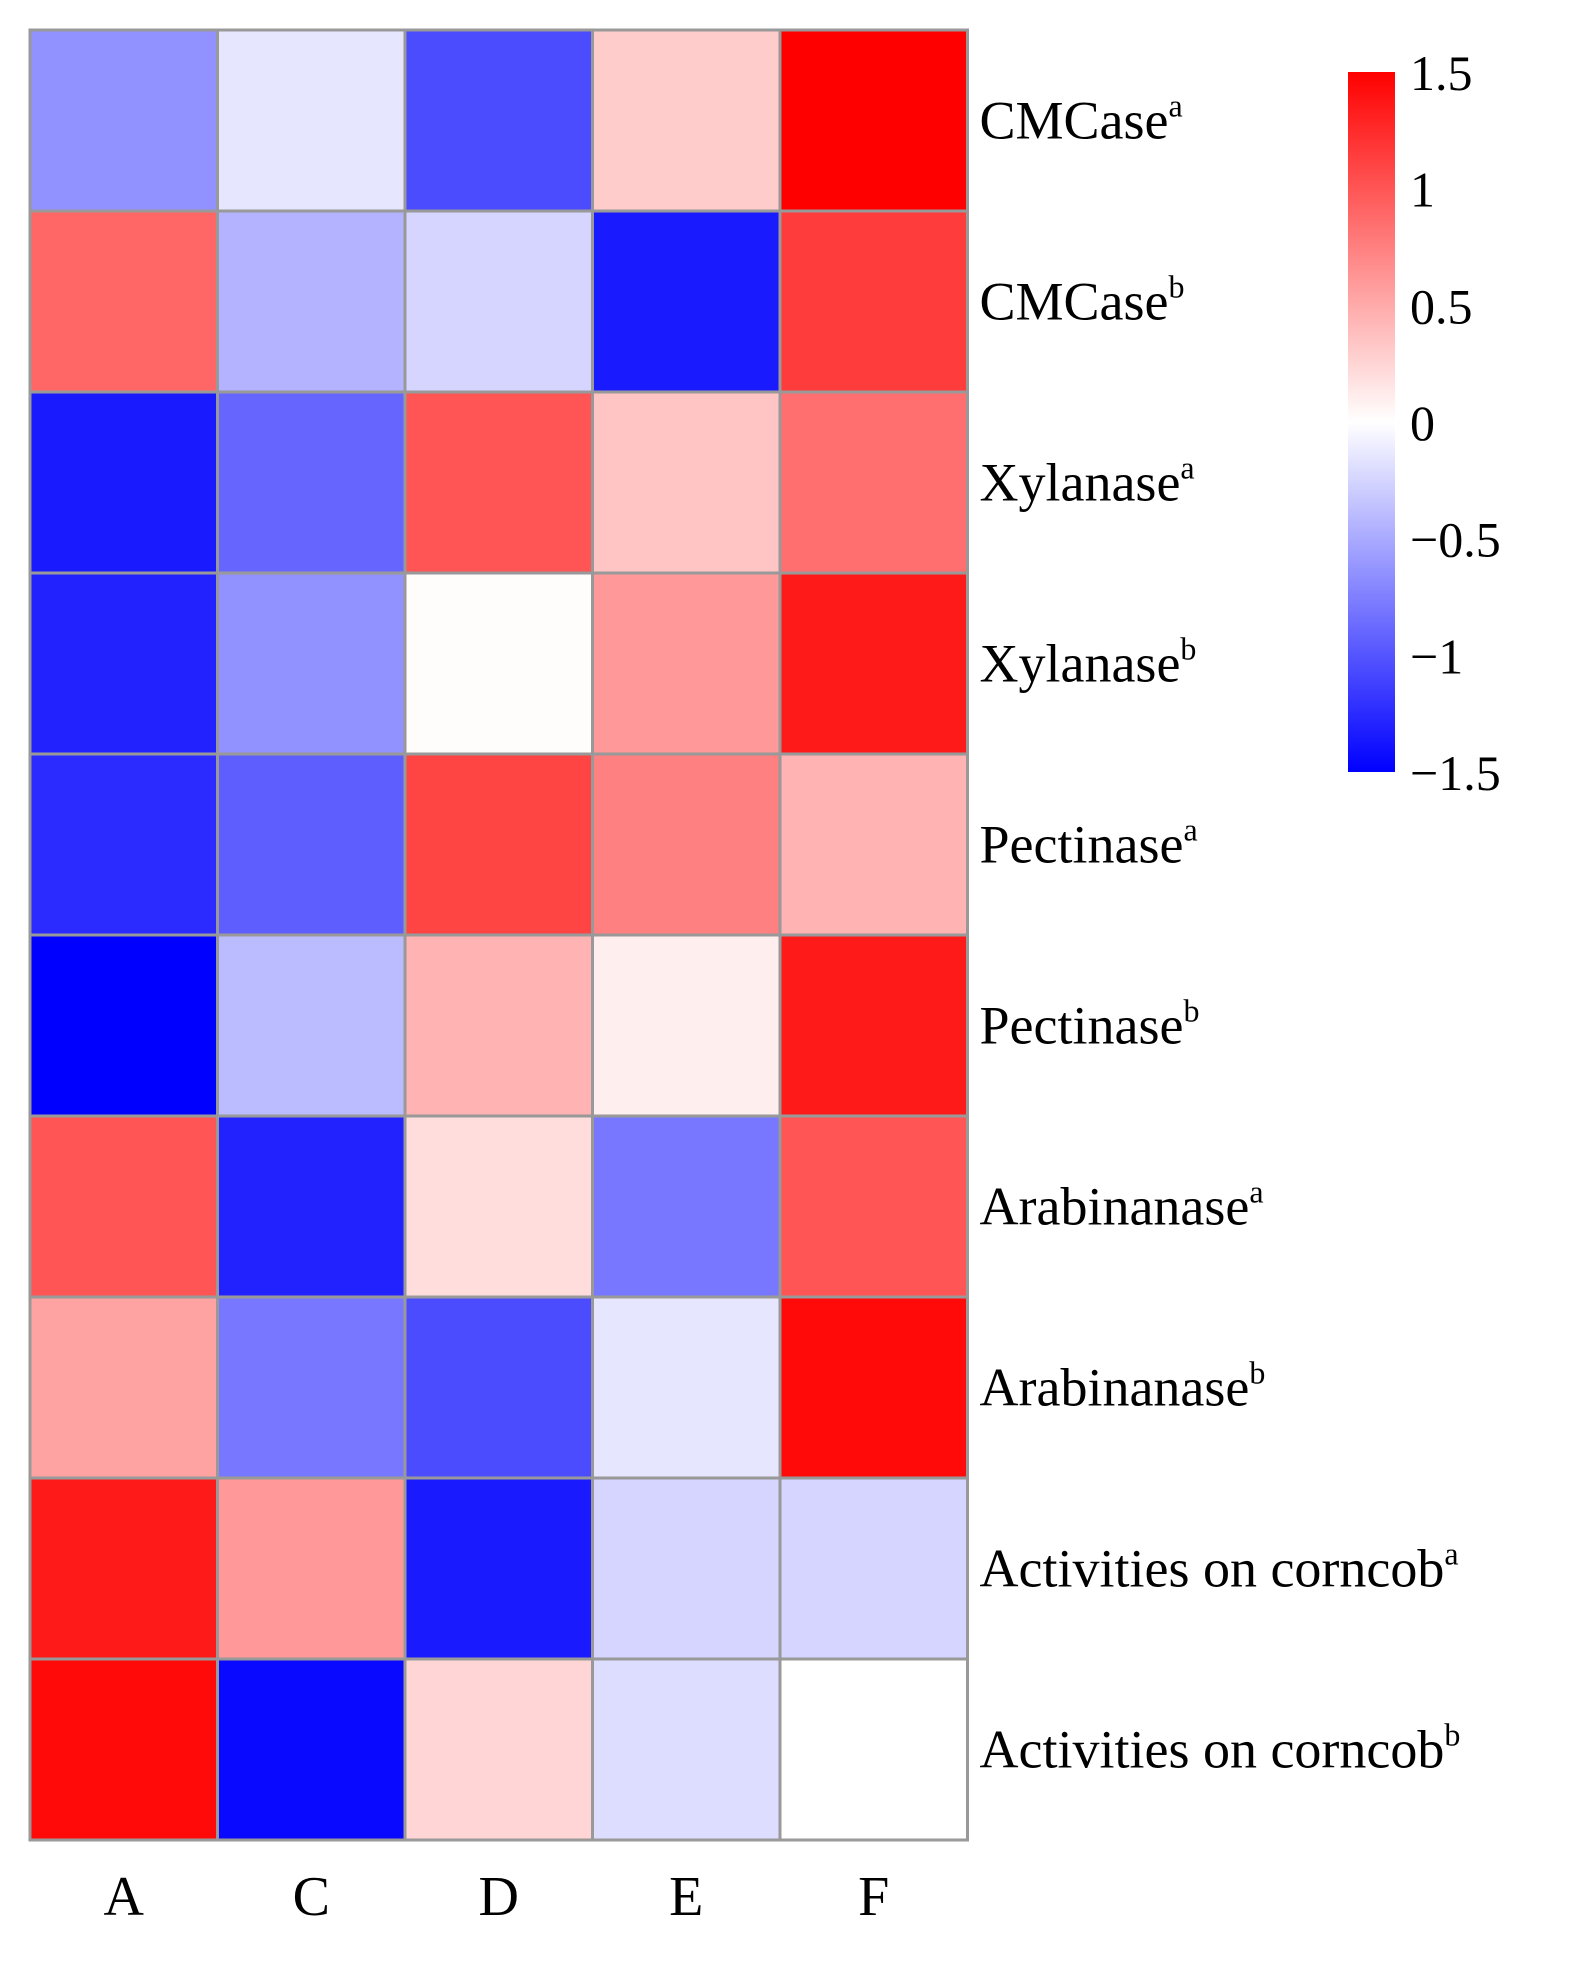  Describe the element at coordinates (1422, 190) in the screenshot. I see `colorbar-tick-label: 1` at that location.